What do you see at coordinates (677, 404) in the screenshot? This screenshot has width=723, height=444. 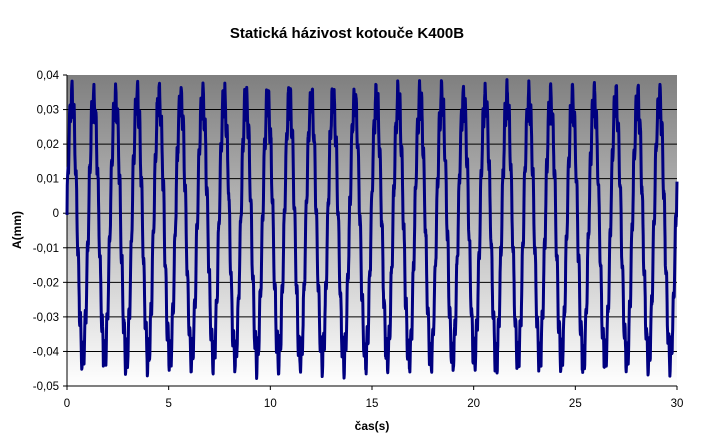 I see `x-tick-label: 30` at bounding box center [677, 404].